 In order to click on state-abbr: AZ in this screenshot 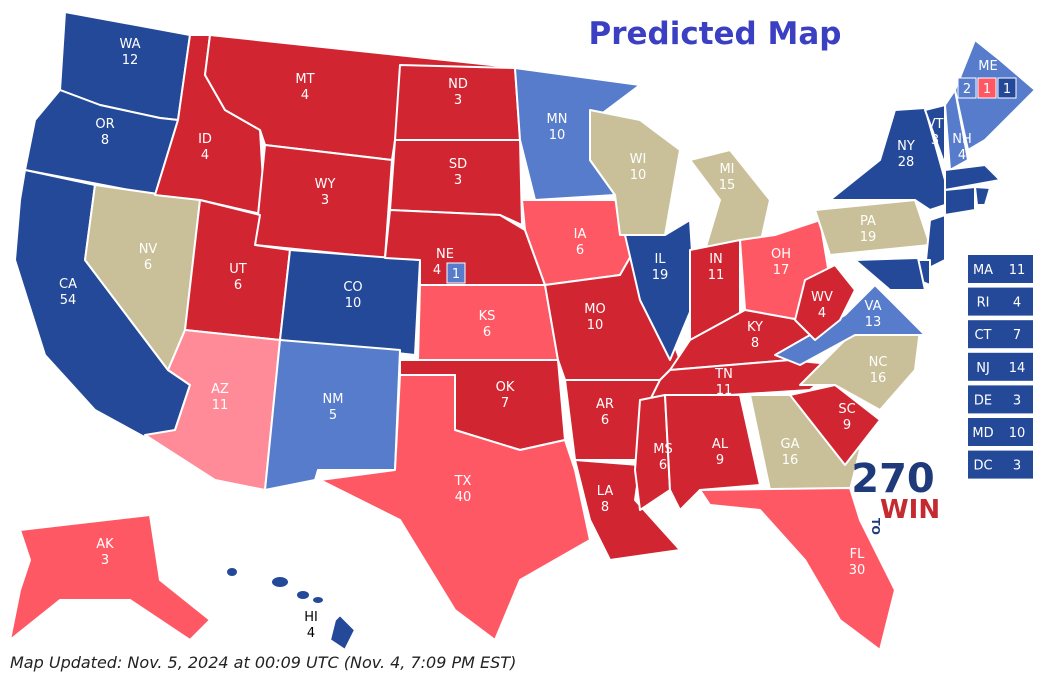, I will do `click(220, 389)`.